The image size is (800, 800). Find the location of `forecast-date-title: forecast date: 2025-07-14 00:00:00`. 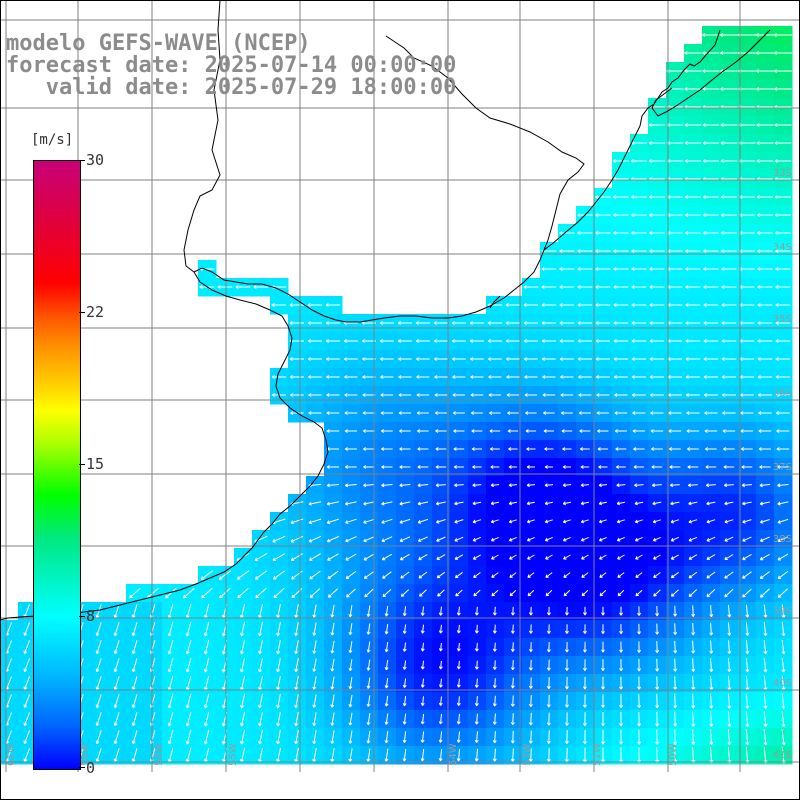

forecast-date-title: forecast date: 2025-07-14 00:00:00 is located at coordinates (231, 65).